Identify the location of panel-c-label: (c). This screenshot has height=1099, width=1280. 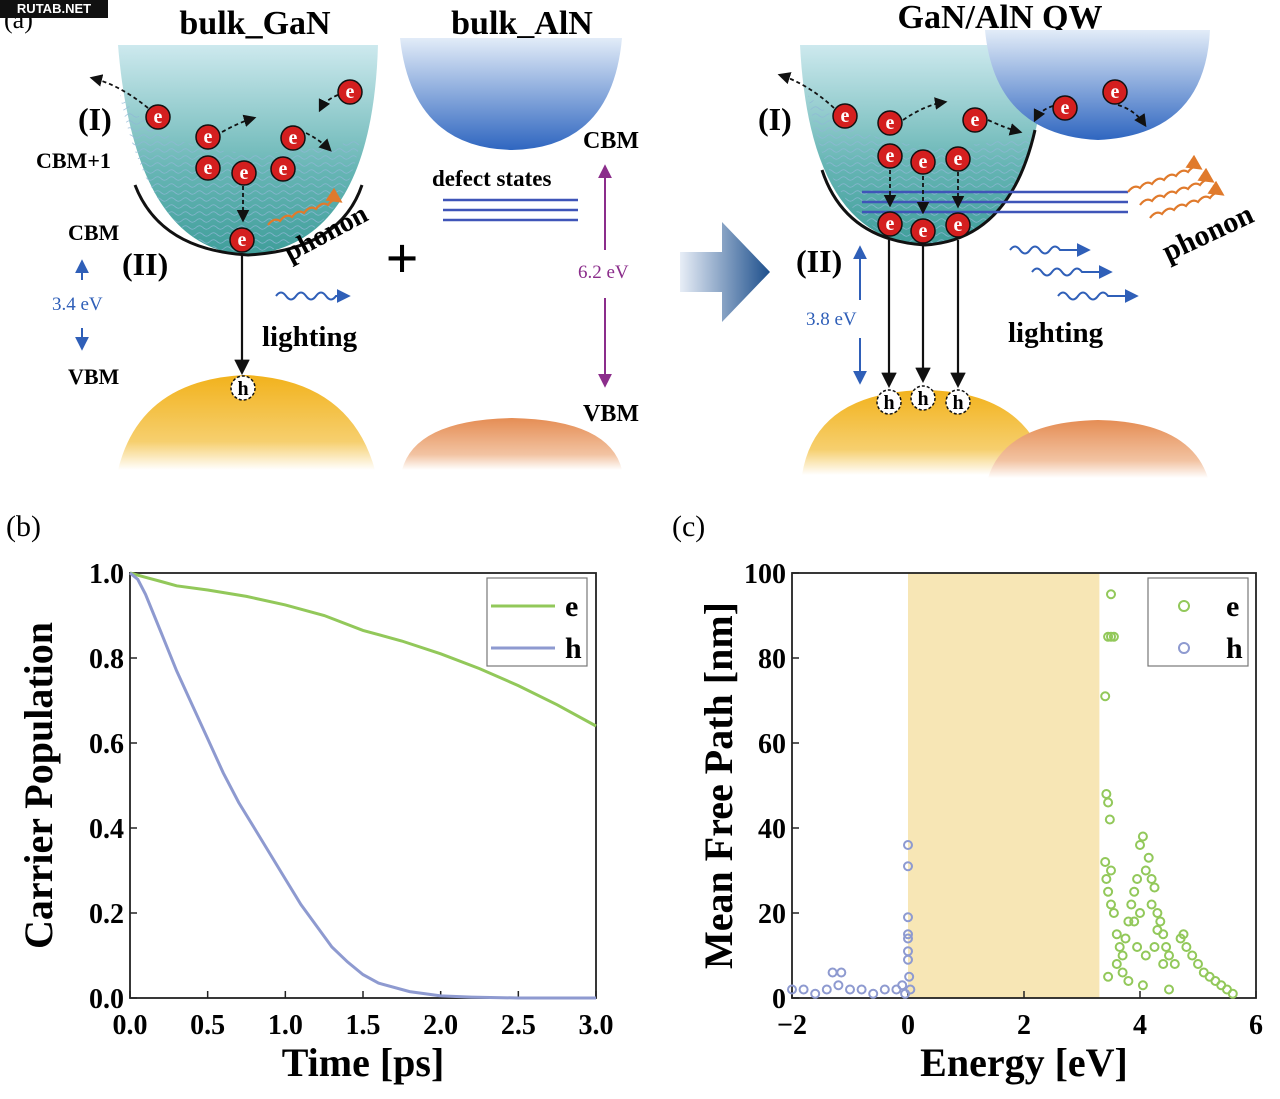
(688, 526).